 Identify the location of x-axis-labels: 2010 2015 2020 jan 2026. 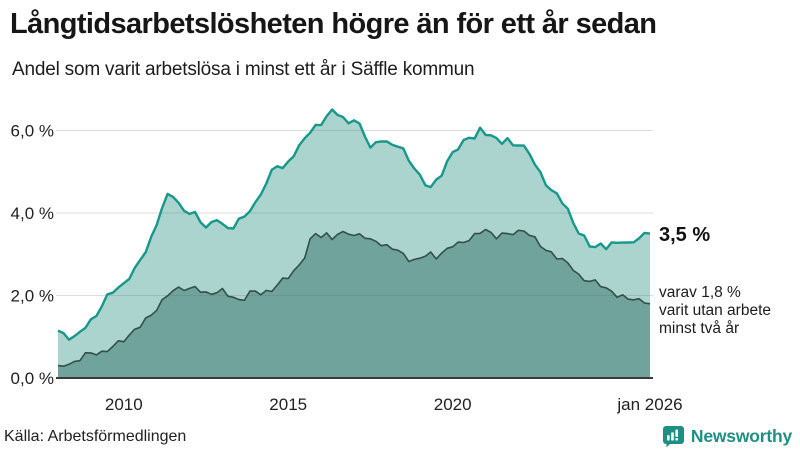
(394, 404).